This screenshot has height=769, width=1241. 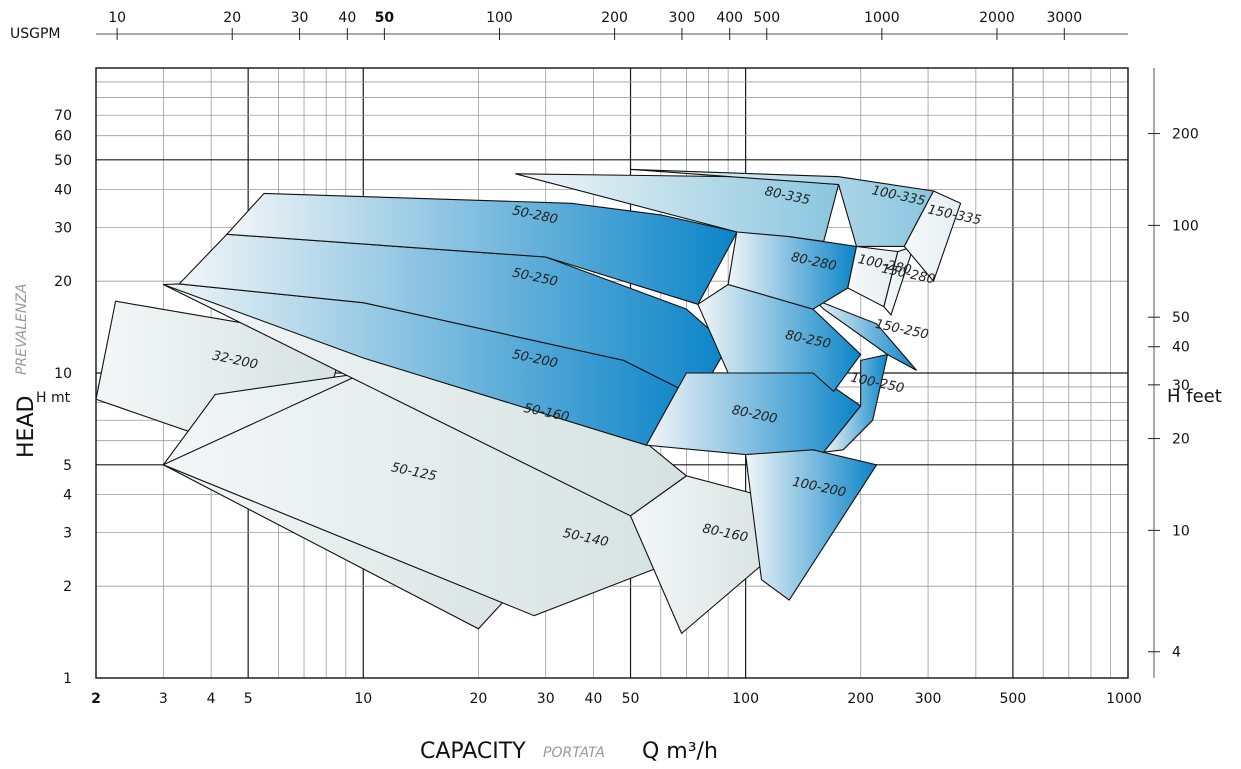 I want to click on right-tick-label: 50, so click(x=1181, y=318).